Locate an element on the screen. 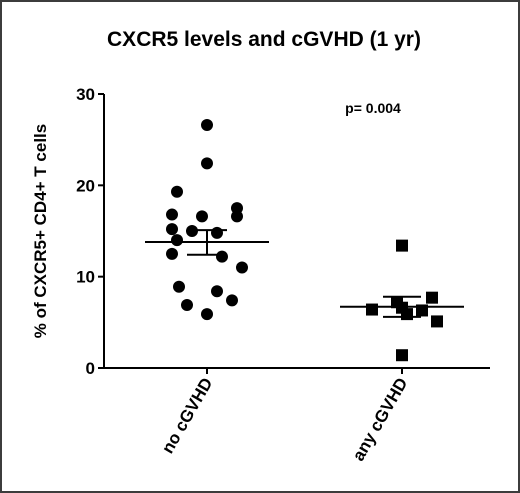  x-tick-label: no cGVHD is located at coordinates (187, 416).